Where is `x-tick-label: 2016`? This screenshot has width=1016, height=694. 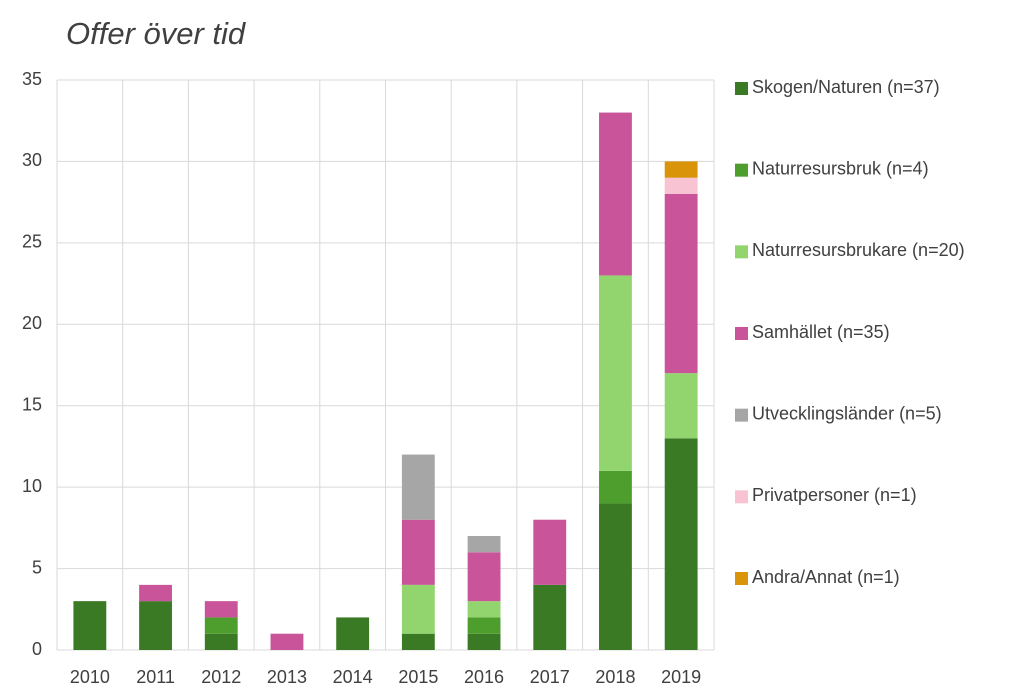
x-tick-label: 2016 is located at coordinates (484, 677).